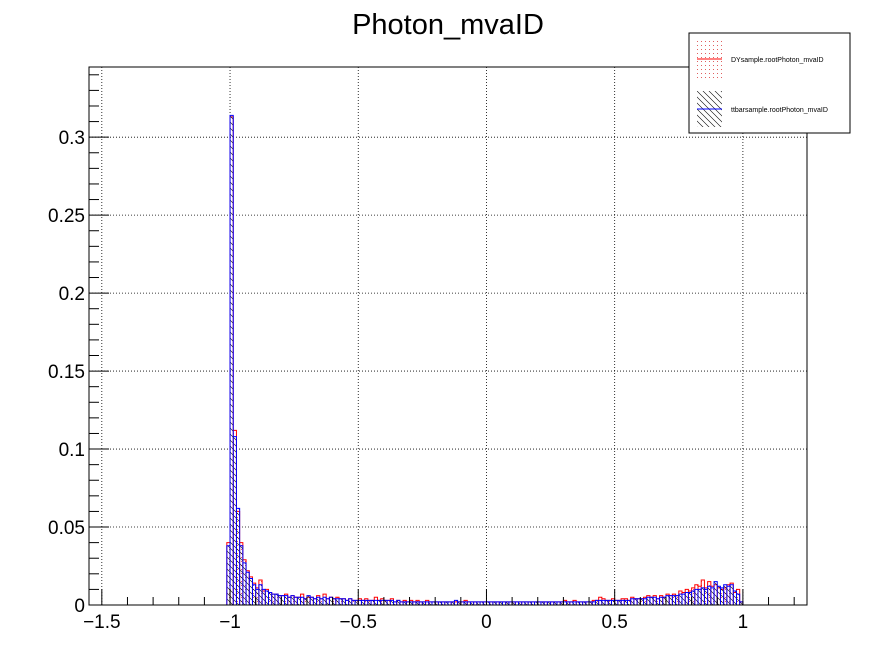 The image size is (896, 672). Describe the element at coordinates (72, 138) in the screenshot. I see `y-tick-label-6: 0.3` at that location.